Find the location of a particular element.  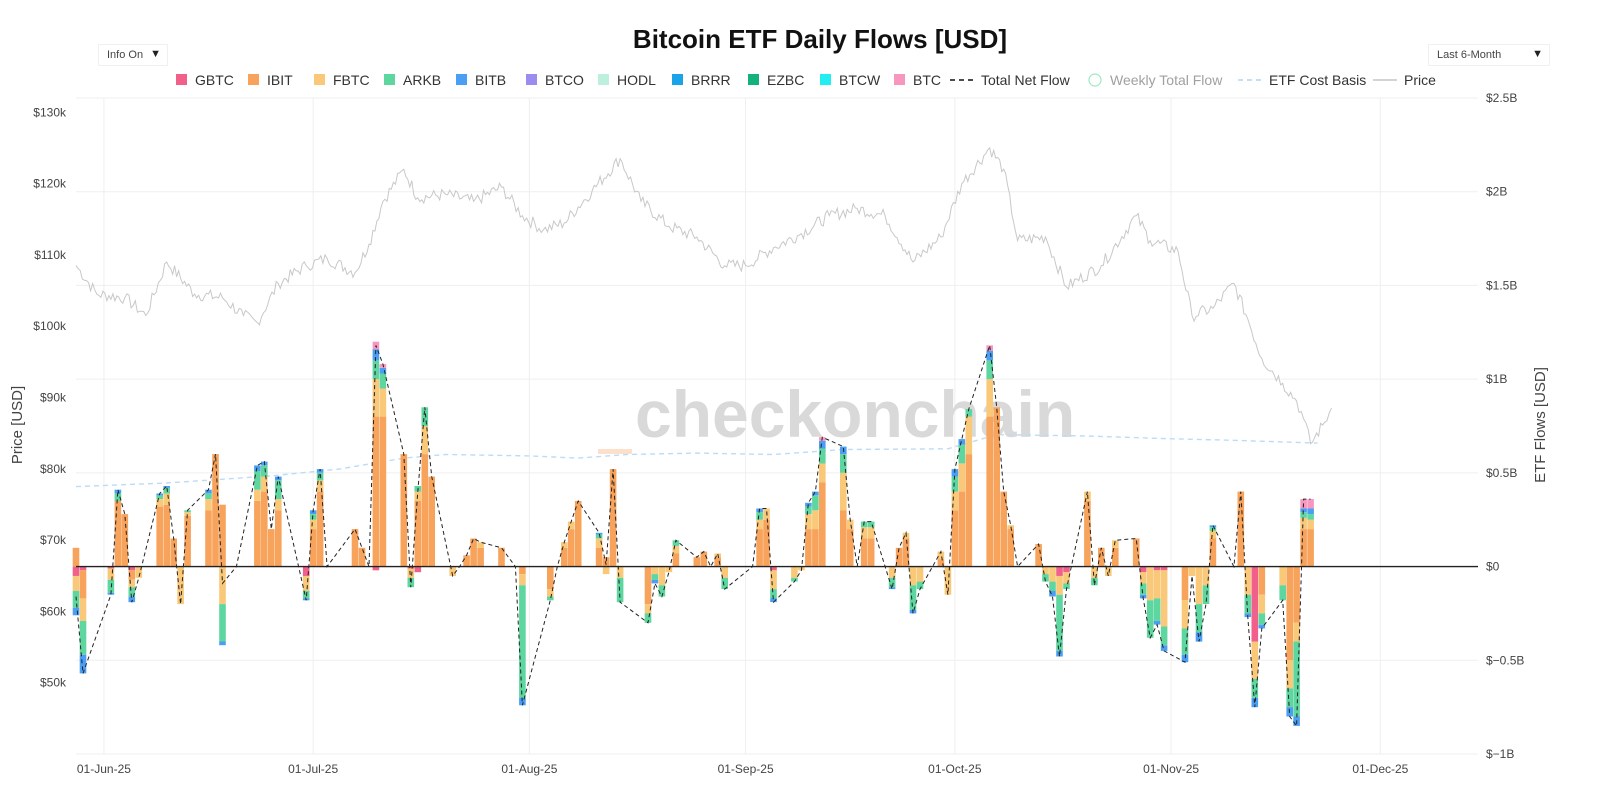

info-toggle-dropdown: Info On ▼ is located at coordinates (133, 55).